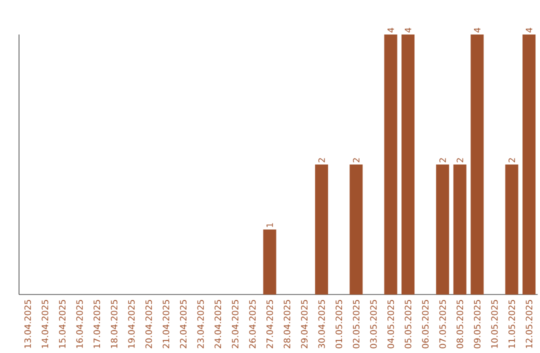 This screenshot has width=540, height=353. I want to click on x-tick-label: 16.04.2025, so click(79, 324).